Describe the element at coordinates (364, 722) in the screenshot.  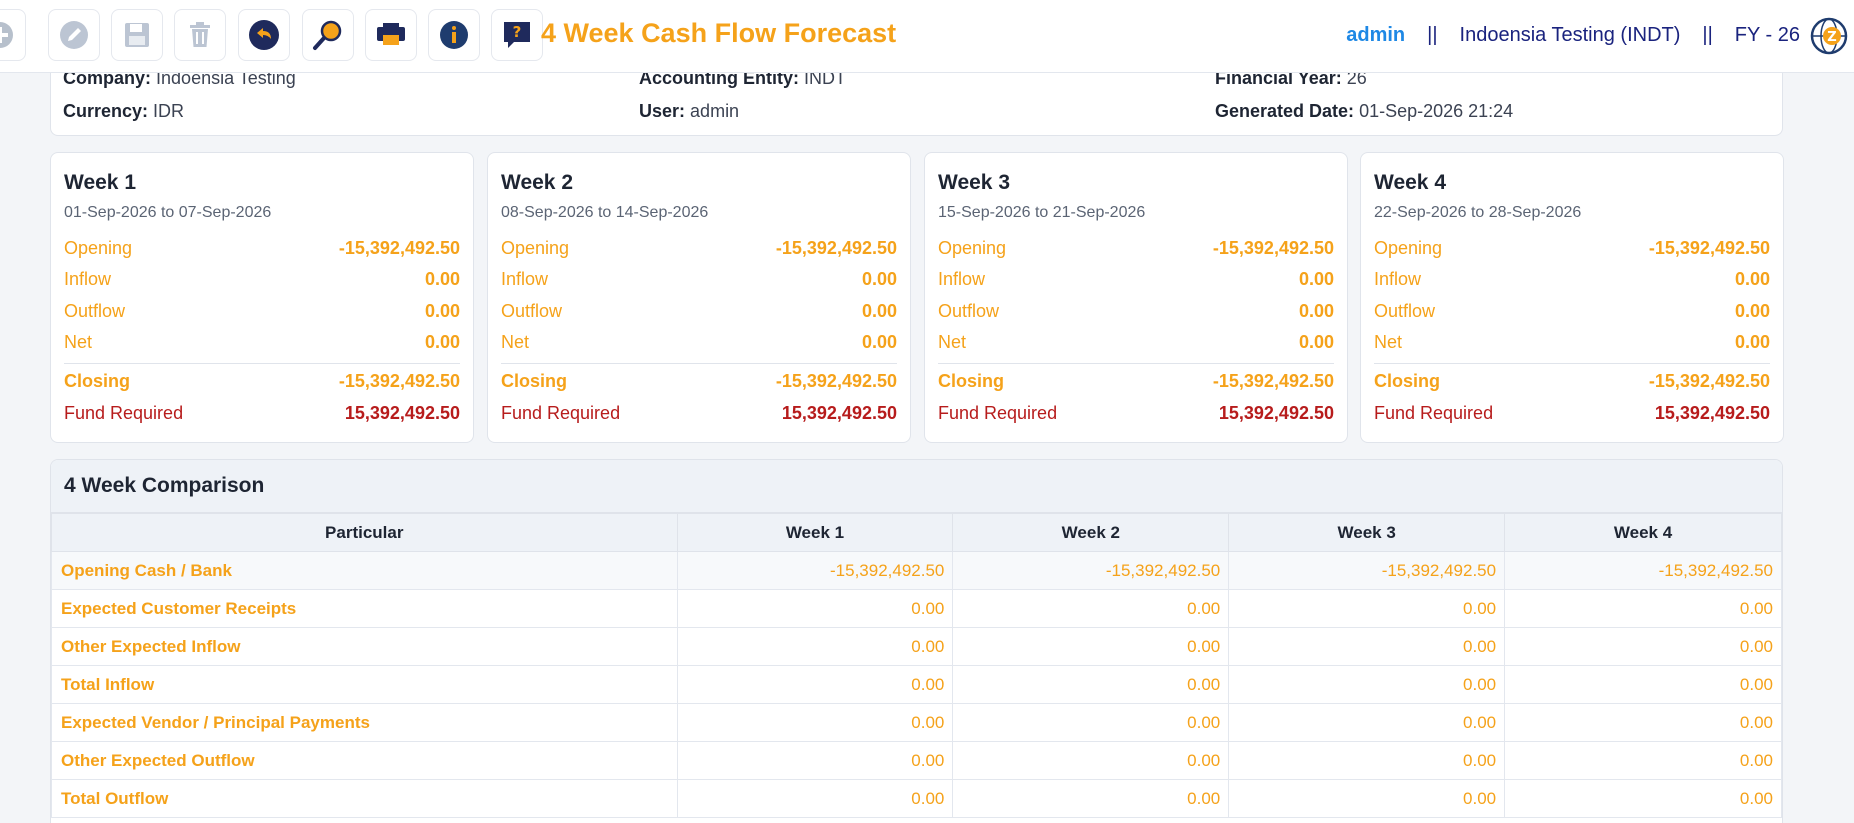
I see `particular-cell: Expected Vendor / Principal Payments` at that location.